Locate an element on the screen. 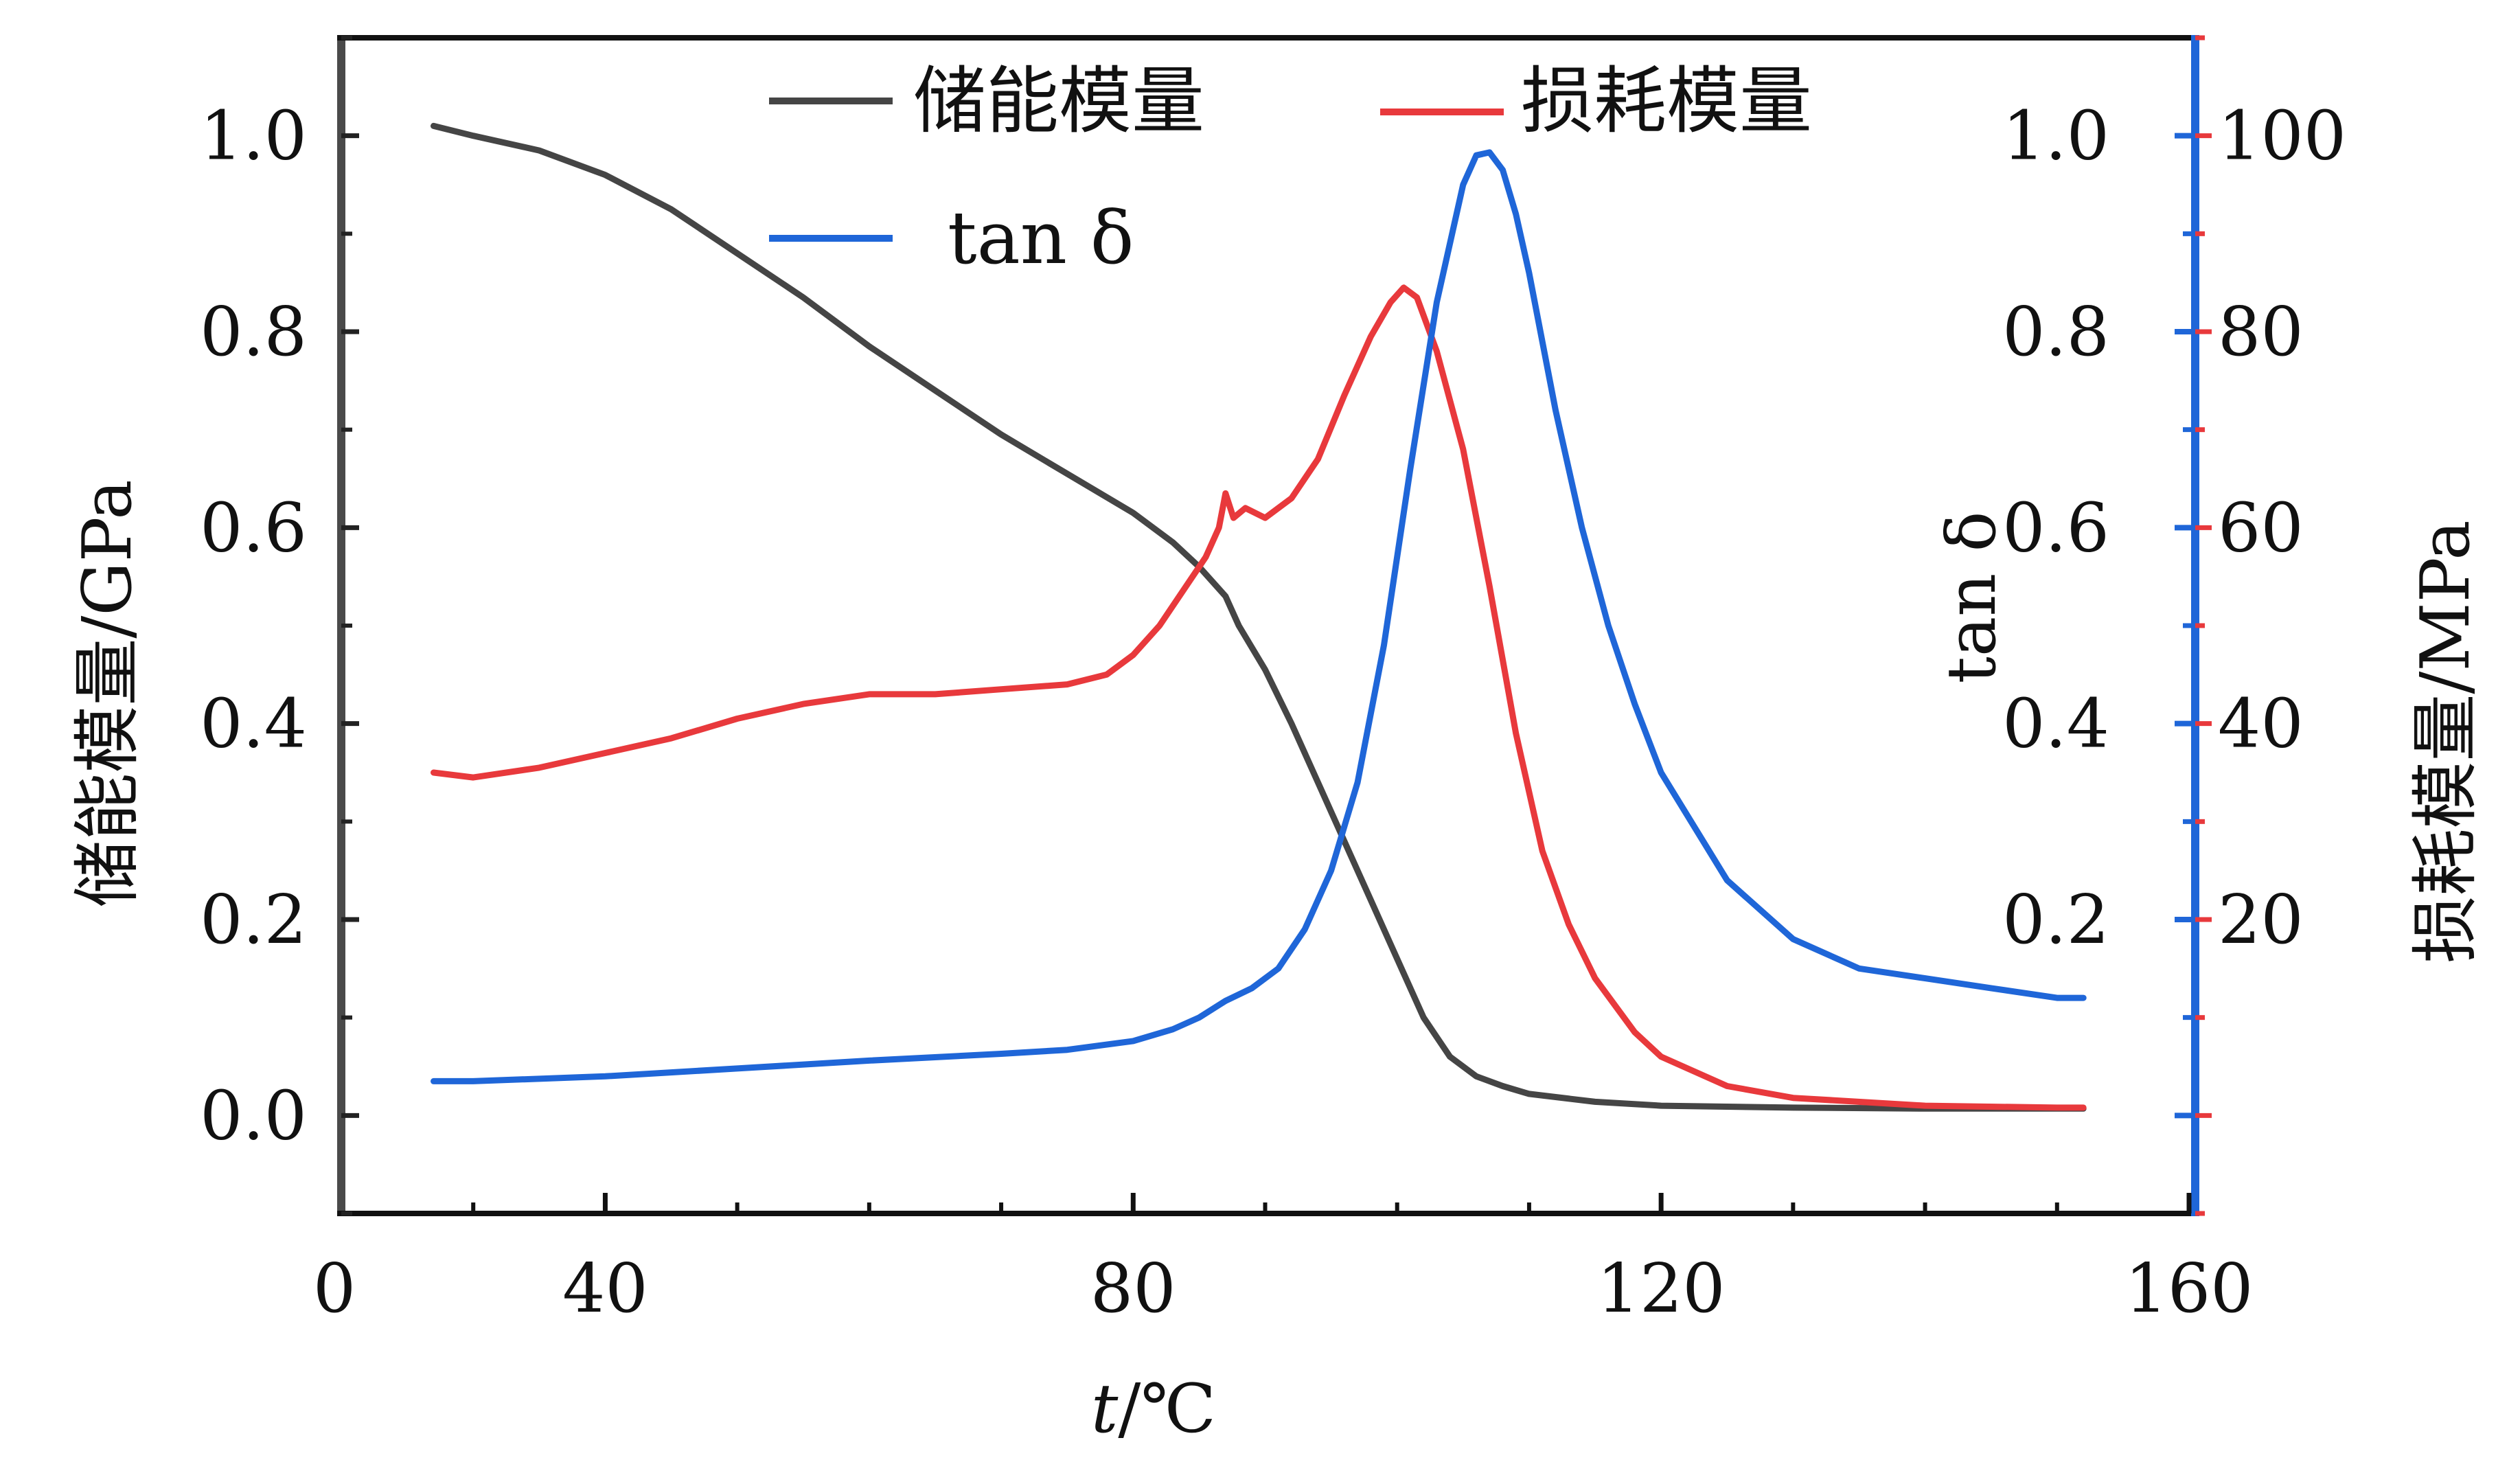 The height and width of the screenshot is (1460, 2520). loss-tick-label: 100 is located at coordinates (2282, 137).